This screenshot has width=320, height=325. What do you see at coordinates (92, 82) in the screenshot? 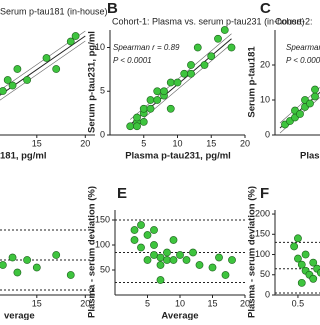
I see `y-axis-label: Serum p-tau231, pg/ml` at bounding box center [92, 82].